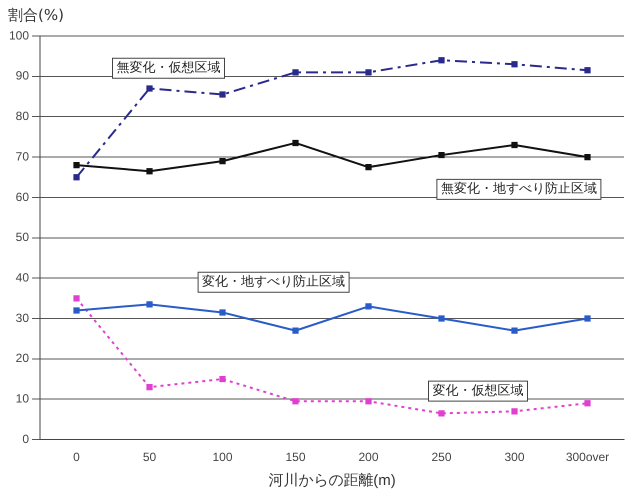 Image resolution: width=640 pixels, height=498 pixels. I want to click on y-tick-label: 90, so click(23, 75).